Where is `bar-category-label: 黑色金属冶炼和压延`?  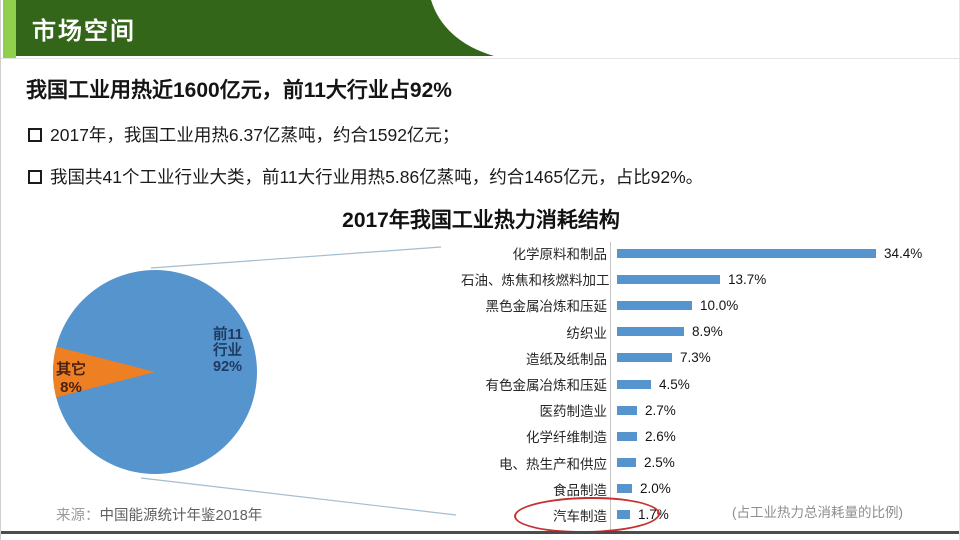 bar-category-label: 黑色金属冶炼和压延 is located at coordinates (546, 307).